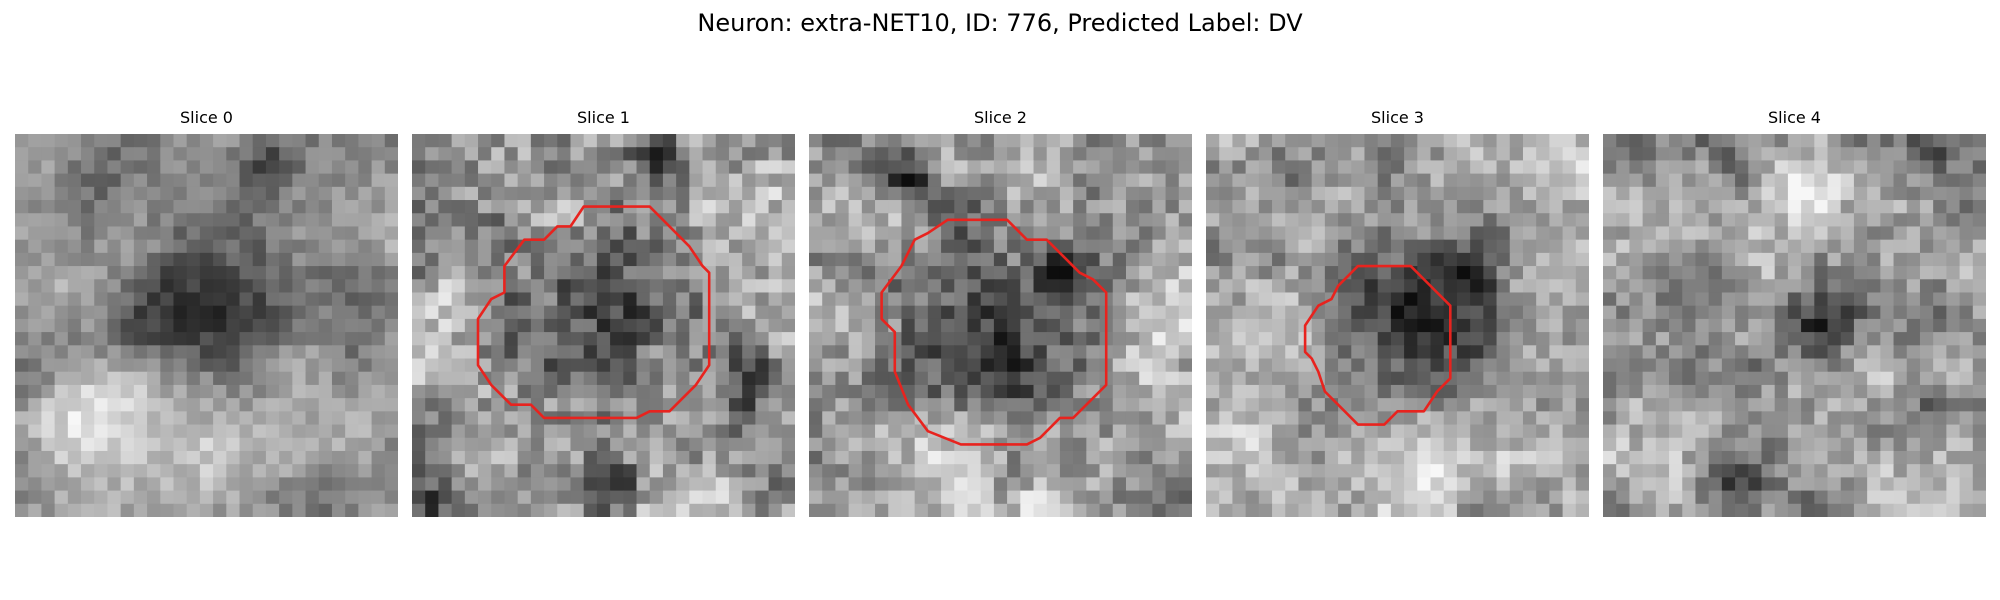  Describe the element at coordinates (603, 117) in the screenshot. I see `slice-title: Slice 1` at that location.